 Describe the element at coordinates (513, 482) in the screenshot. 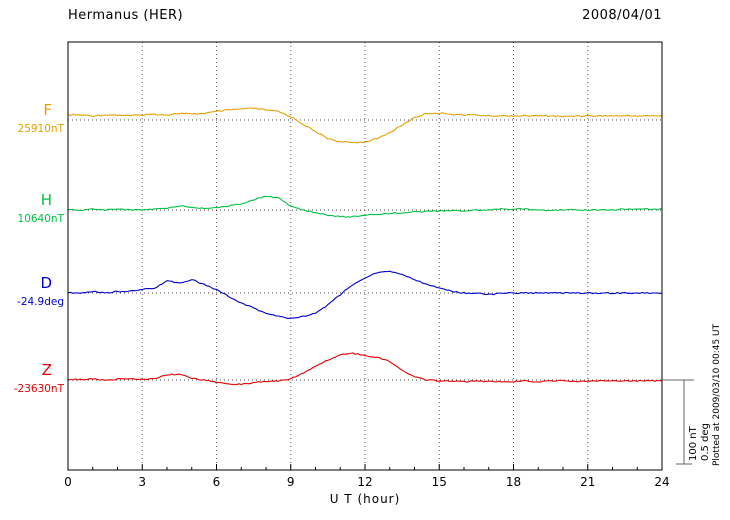

I see `x-tick-label: 18` at that location.